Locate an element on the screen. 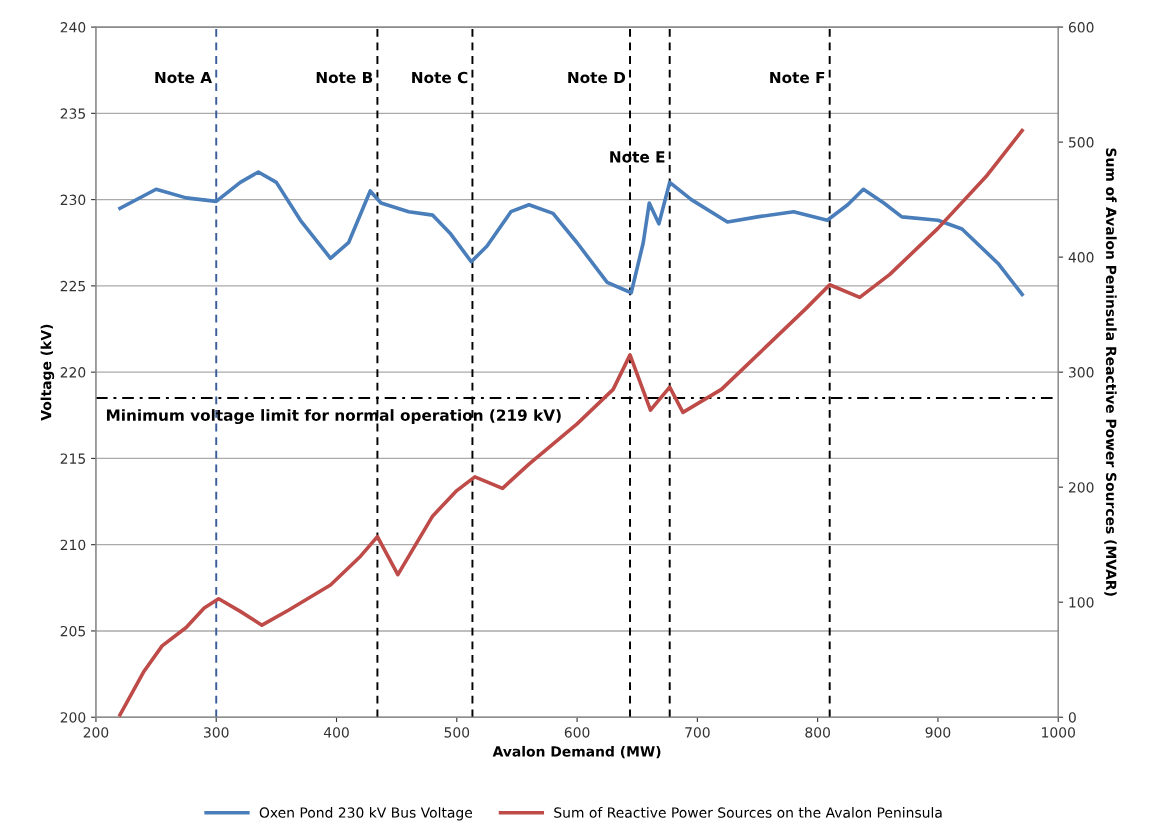 Image resolution: width=1149 pixels, height=833 pixels. y-tick-label: 200 is located at coordinates (73, 717).